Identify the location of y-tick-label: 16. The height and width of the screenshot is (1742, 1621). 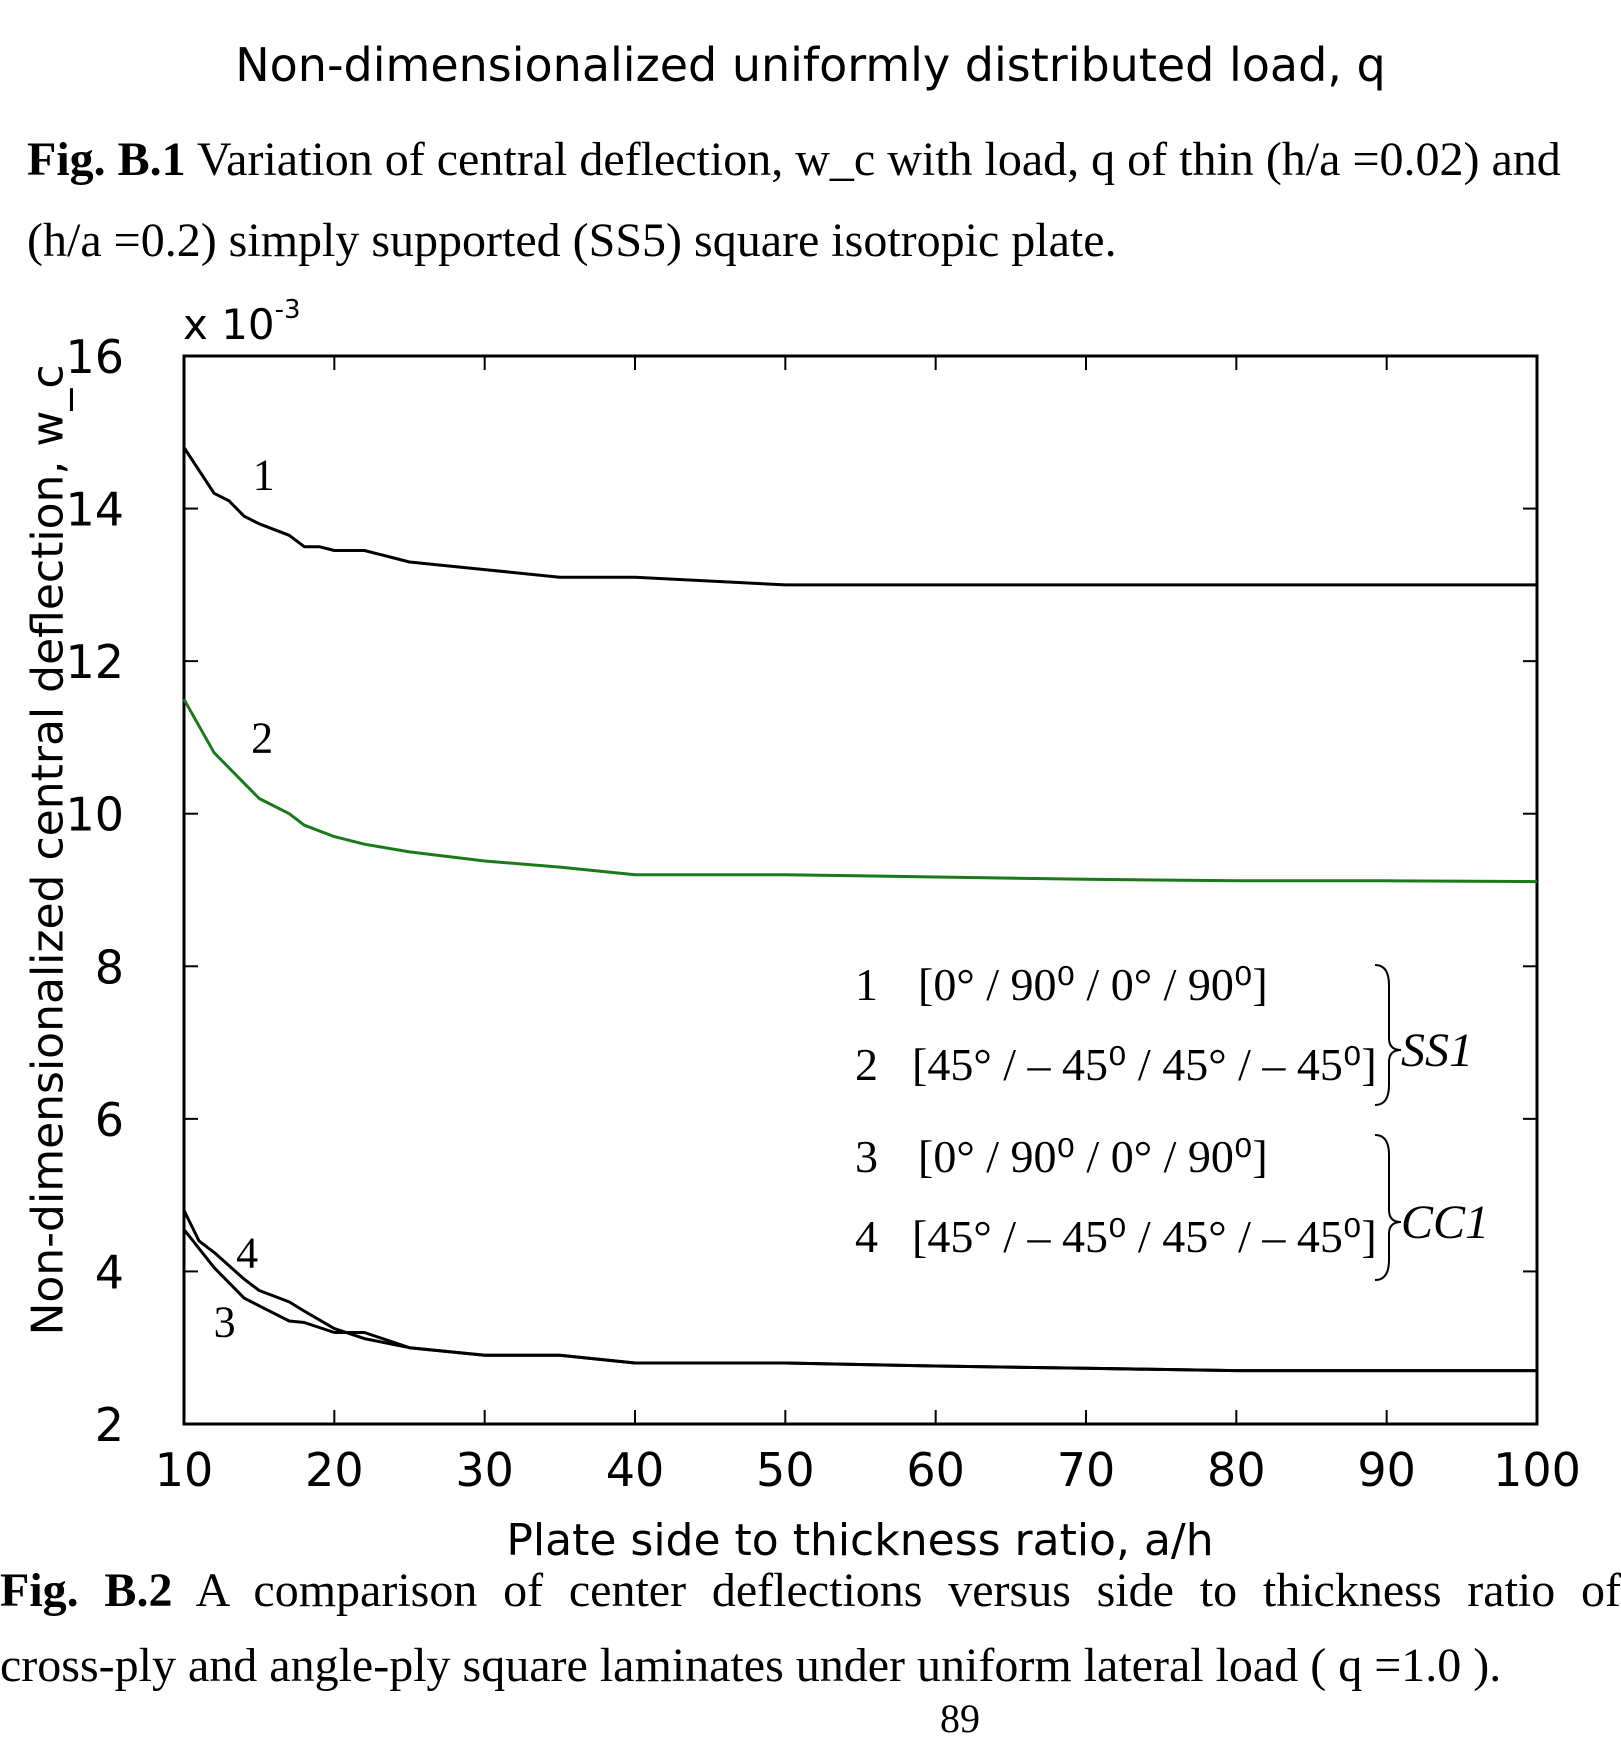
(94, 357).